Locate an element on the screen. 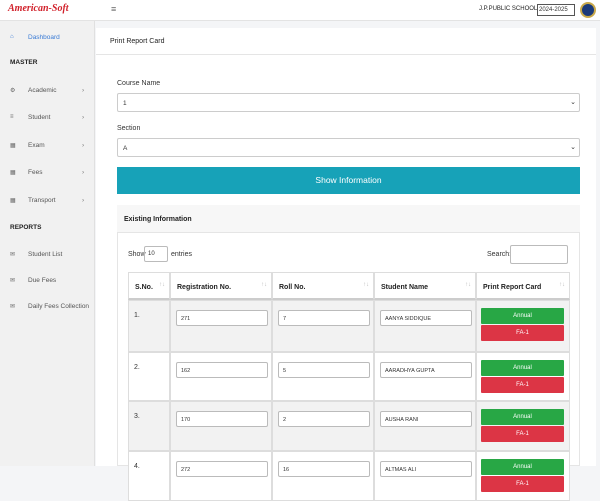  serial: 3. is located at coordinates (137, 416).